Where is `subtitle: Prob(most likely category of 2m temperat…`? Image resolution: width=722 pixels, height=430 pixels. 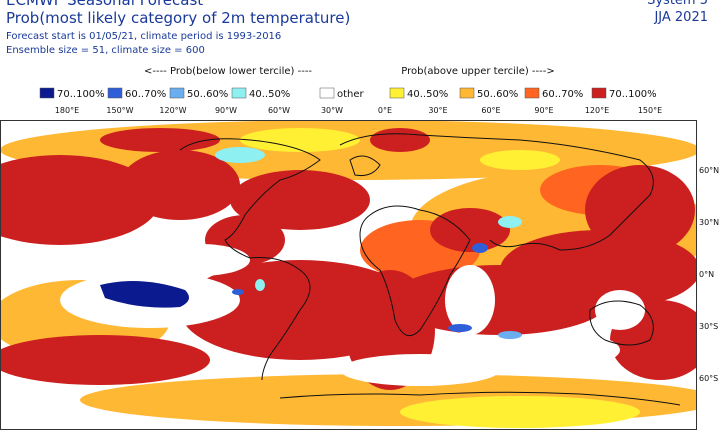 subtitle: Prob(most likely category of 2m temperat… is located at coordinates (178, 18).